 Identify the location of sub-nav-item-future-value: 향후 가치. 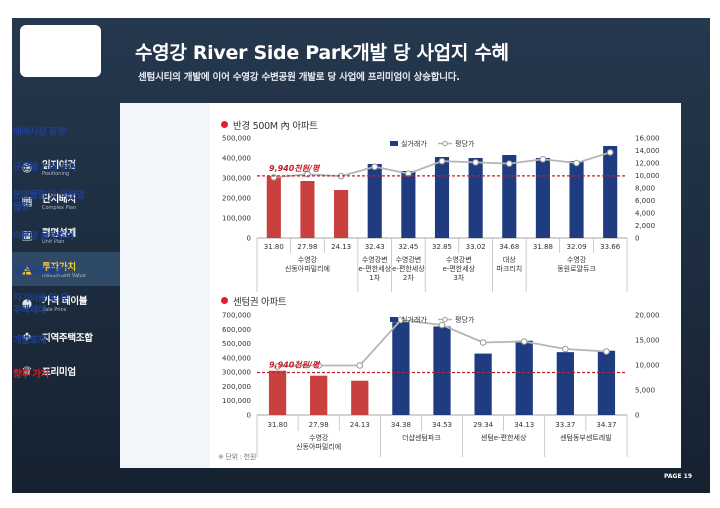
(31, 374).